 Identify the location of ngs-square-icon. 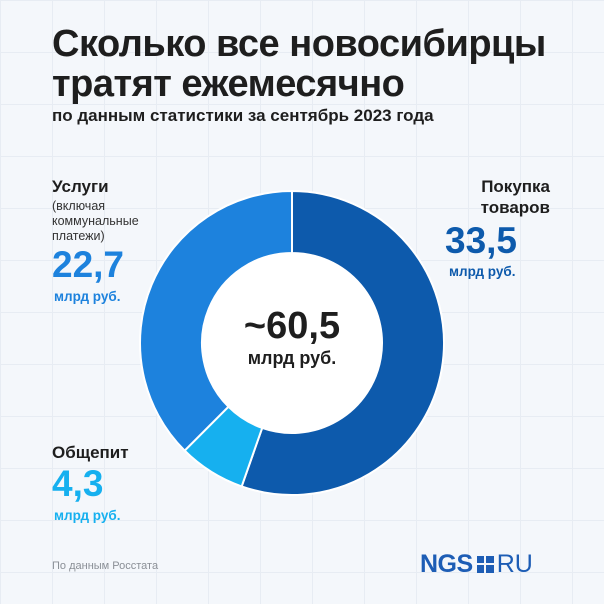
(485, 564).